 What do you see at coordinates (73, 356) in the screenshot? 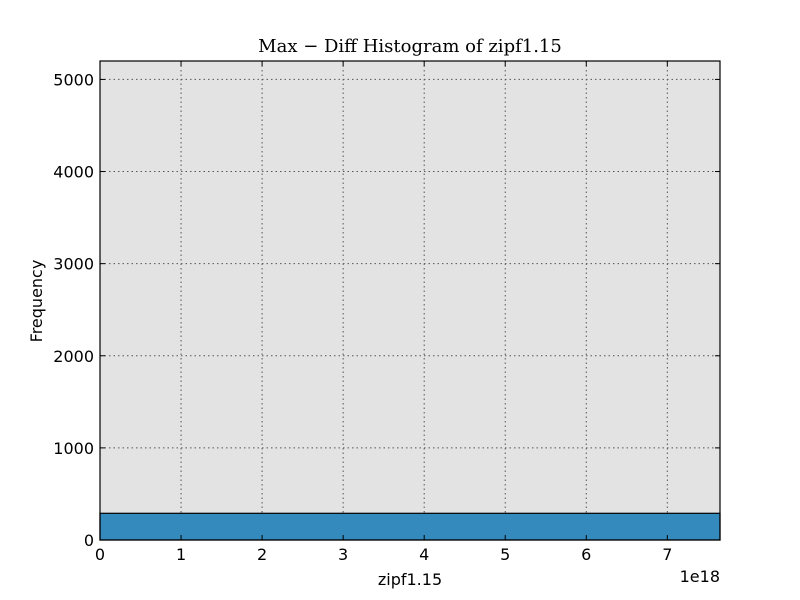
I see `y-tick-label-2: 2000` at bounding box center [73, 356].